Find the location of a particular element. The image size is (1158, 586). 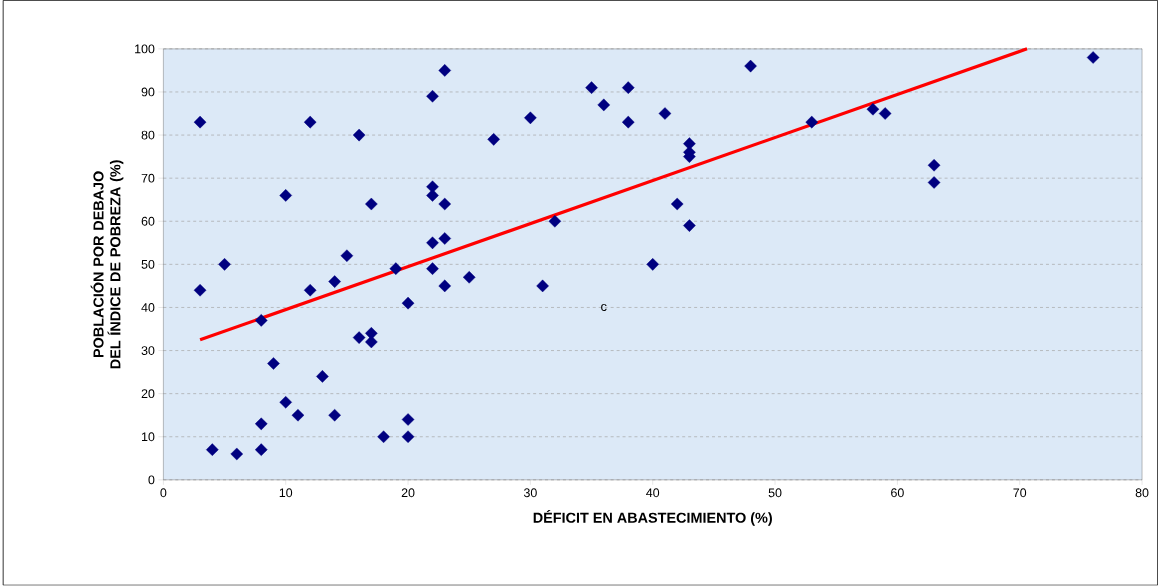

y-tick-label: 90 is located at coordinates (148, 92).